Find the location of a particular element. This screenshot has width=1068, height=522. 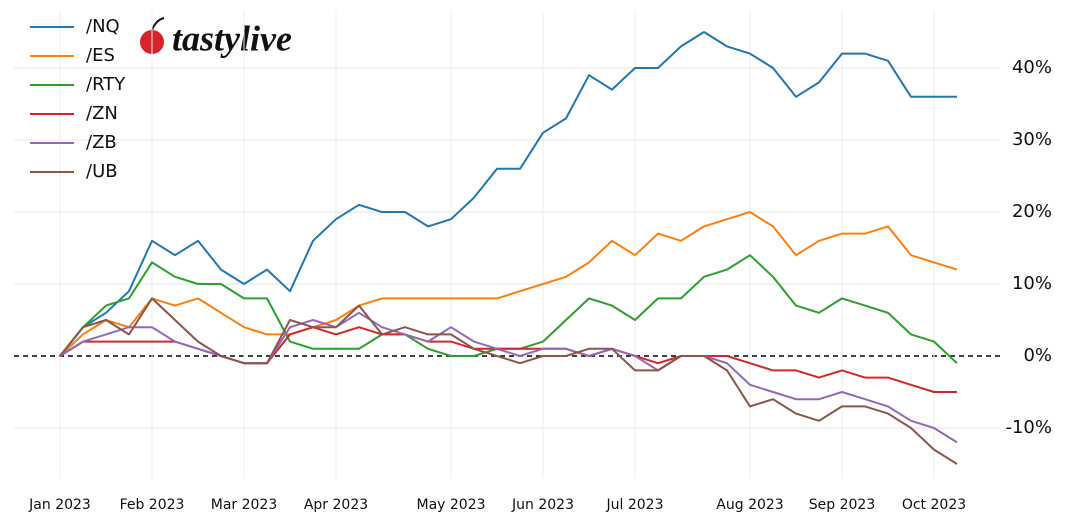

legend-label: /UB is located at coordinates (102, 171).